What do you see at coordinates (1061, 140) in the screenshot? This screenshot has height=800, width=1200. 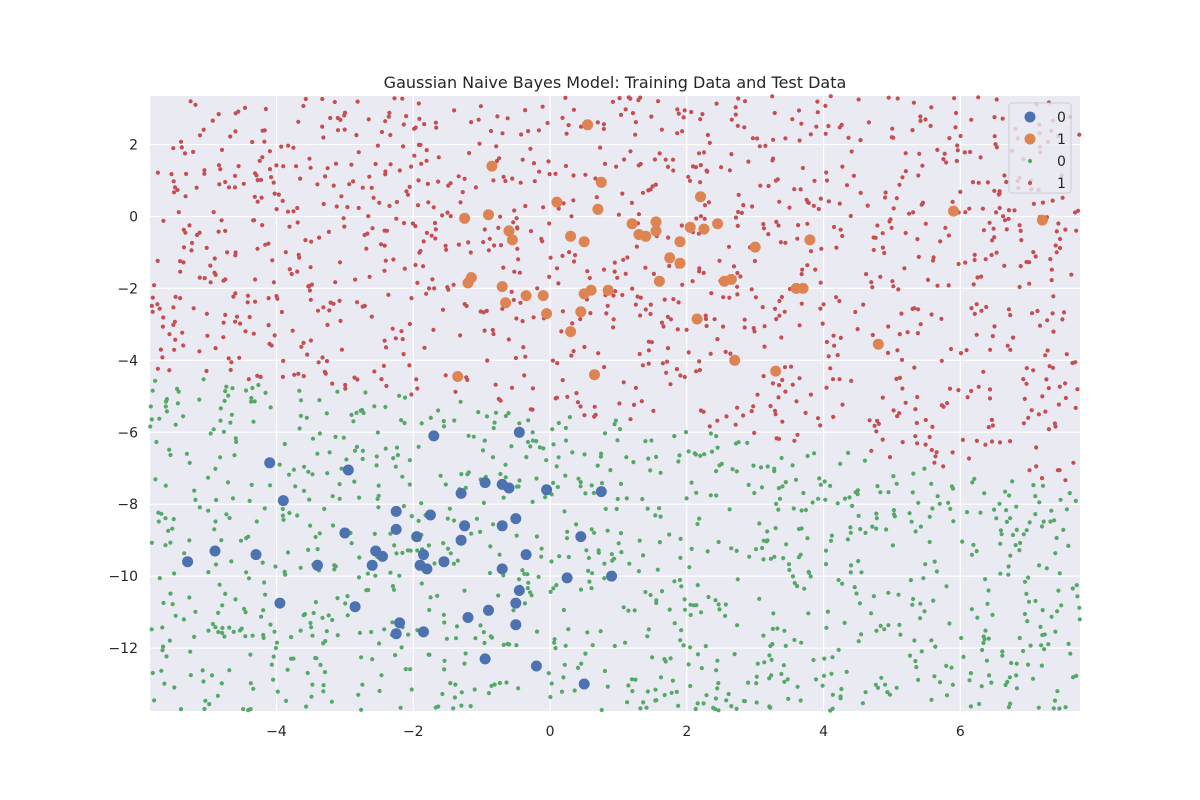 I see `legend-label: 1` at bounding box center [1061, 140].